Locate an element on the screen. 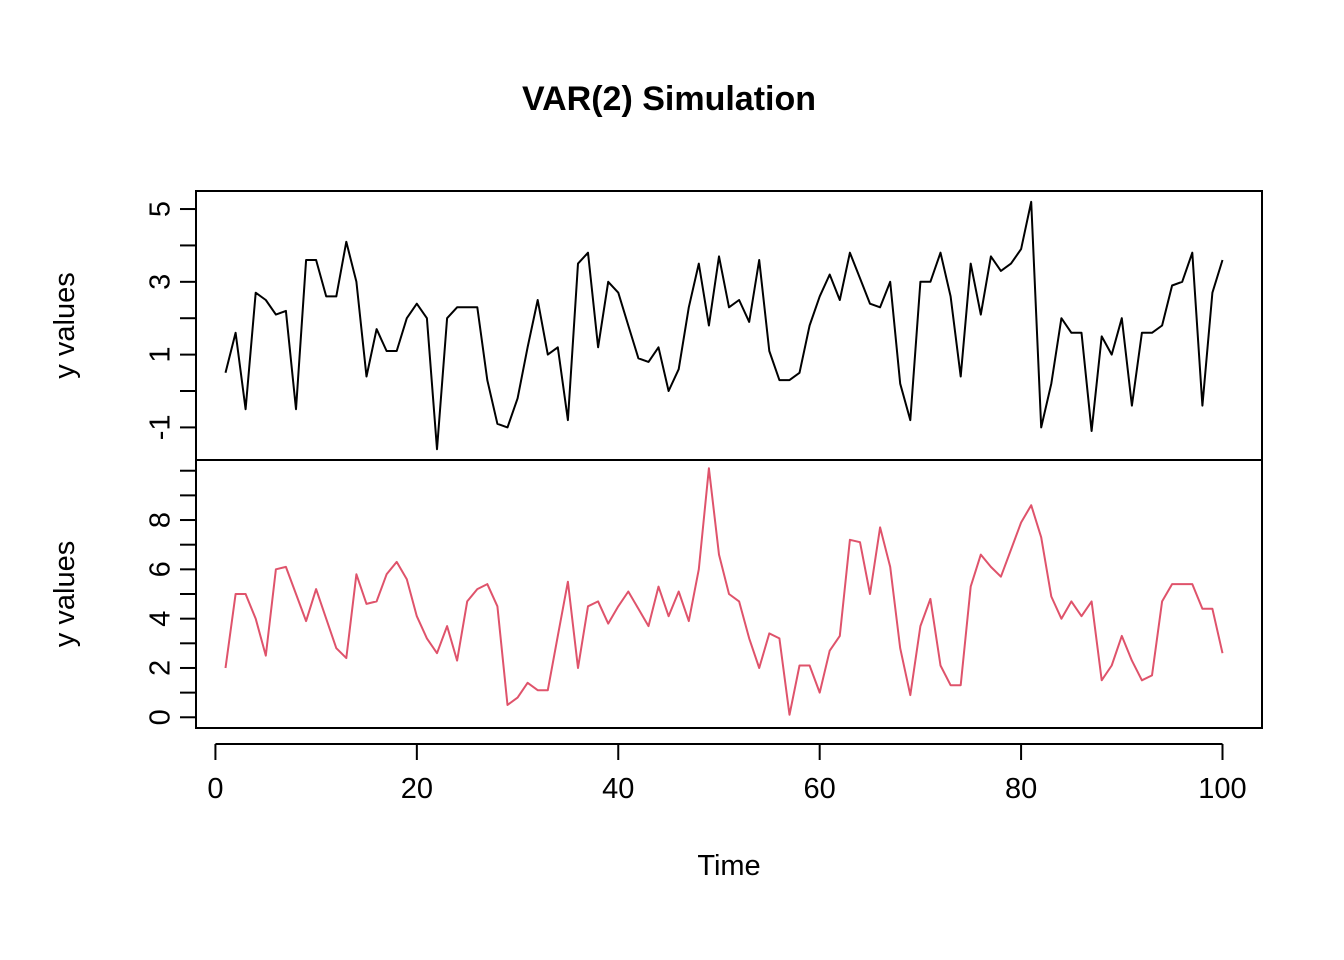 Image resolution: width=1344 pixels, height=960 pixels. chart-title: VAR(2) Simulation is located at coordinates (669, 99).